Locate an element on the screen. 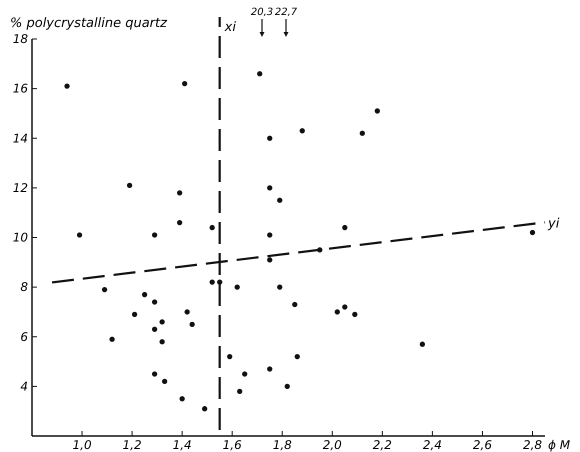 The height and width of the screenshot is (452, 580). y-tick-label: 10 is located at coordinates (20, 237).